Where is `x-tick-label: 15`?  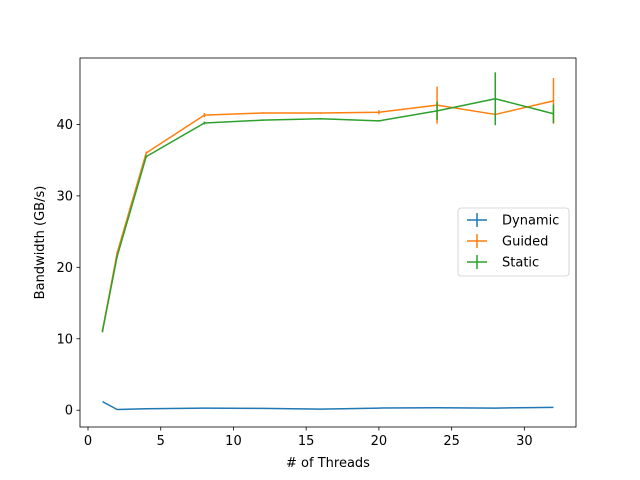
x-tick-label: 15 is located at coordinates (306, 441).